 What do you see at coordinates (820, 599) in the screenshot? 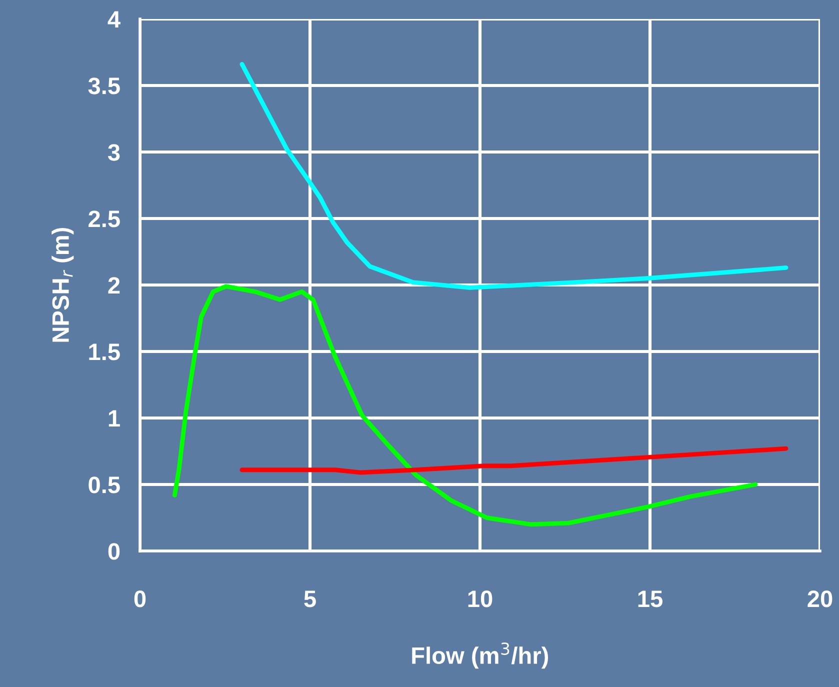
I see `x-tick-label: 20` at bounding box center [820, 599].